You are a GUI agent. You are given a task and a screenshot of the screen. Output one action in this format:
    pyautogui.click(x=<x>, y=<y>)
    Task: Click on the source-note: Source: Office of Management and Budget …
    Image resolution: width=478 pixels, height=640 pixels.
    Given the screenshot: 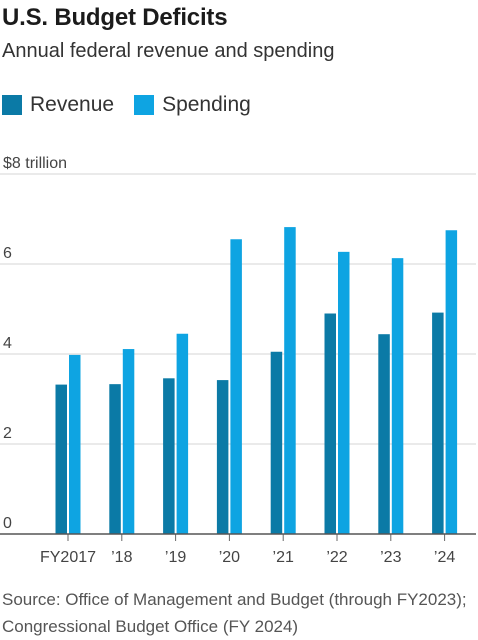 What is the action you would take?
    pyautogui.click(x=234, y=613)
    